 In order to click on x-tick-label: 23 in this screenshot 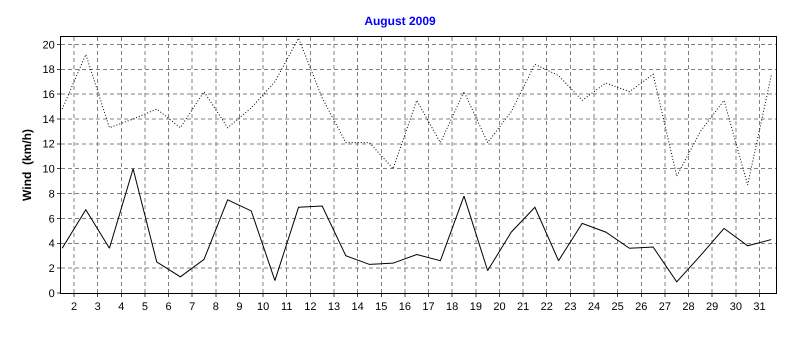, I will do `click(570, 307)`.